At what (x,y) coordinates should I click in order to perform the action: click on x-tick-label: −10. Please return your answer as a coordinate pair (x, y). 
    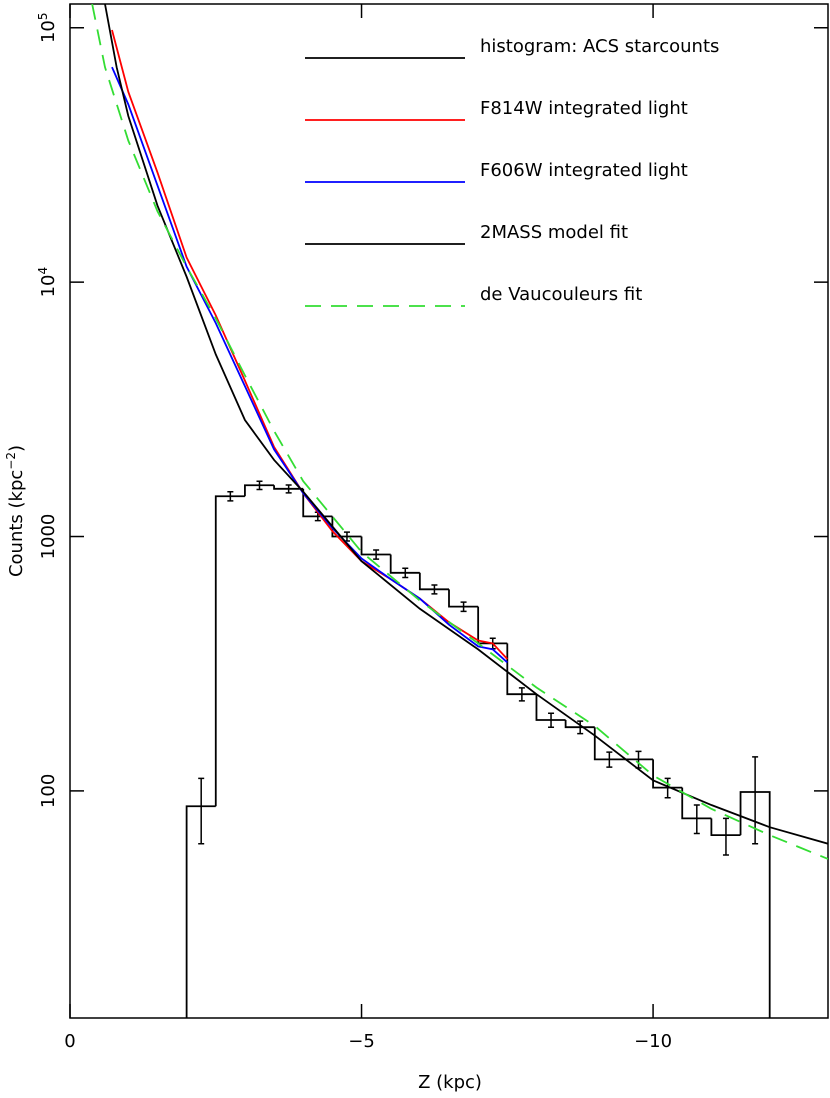
    Looking at the image, I should click on (653, 1041).